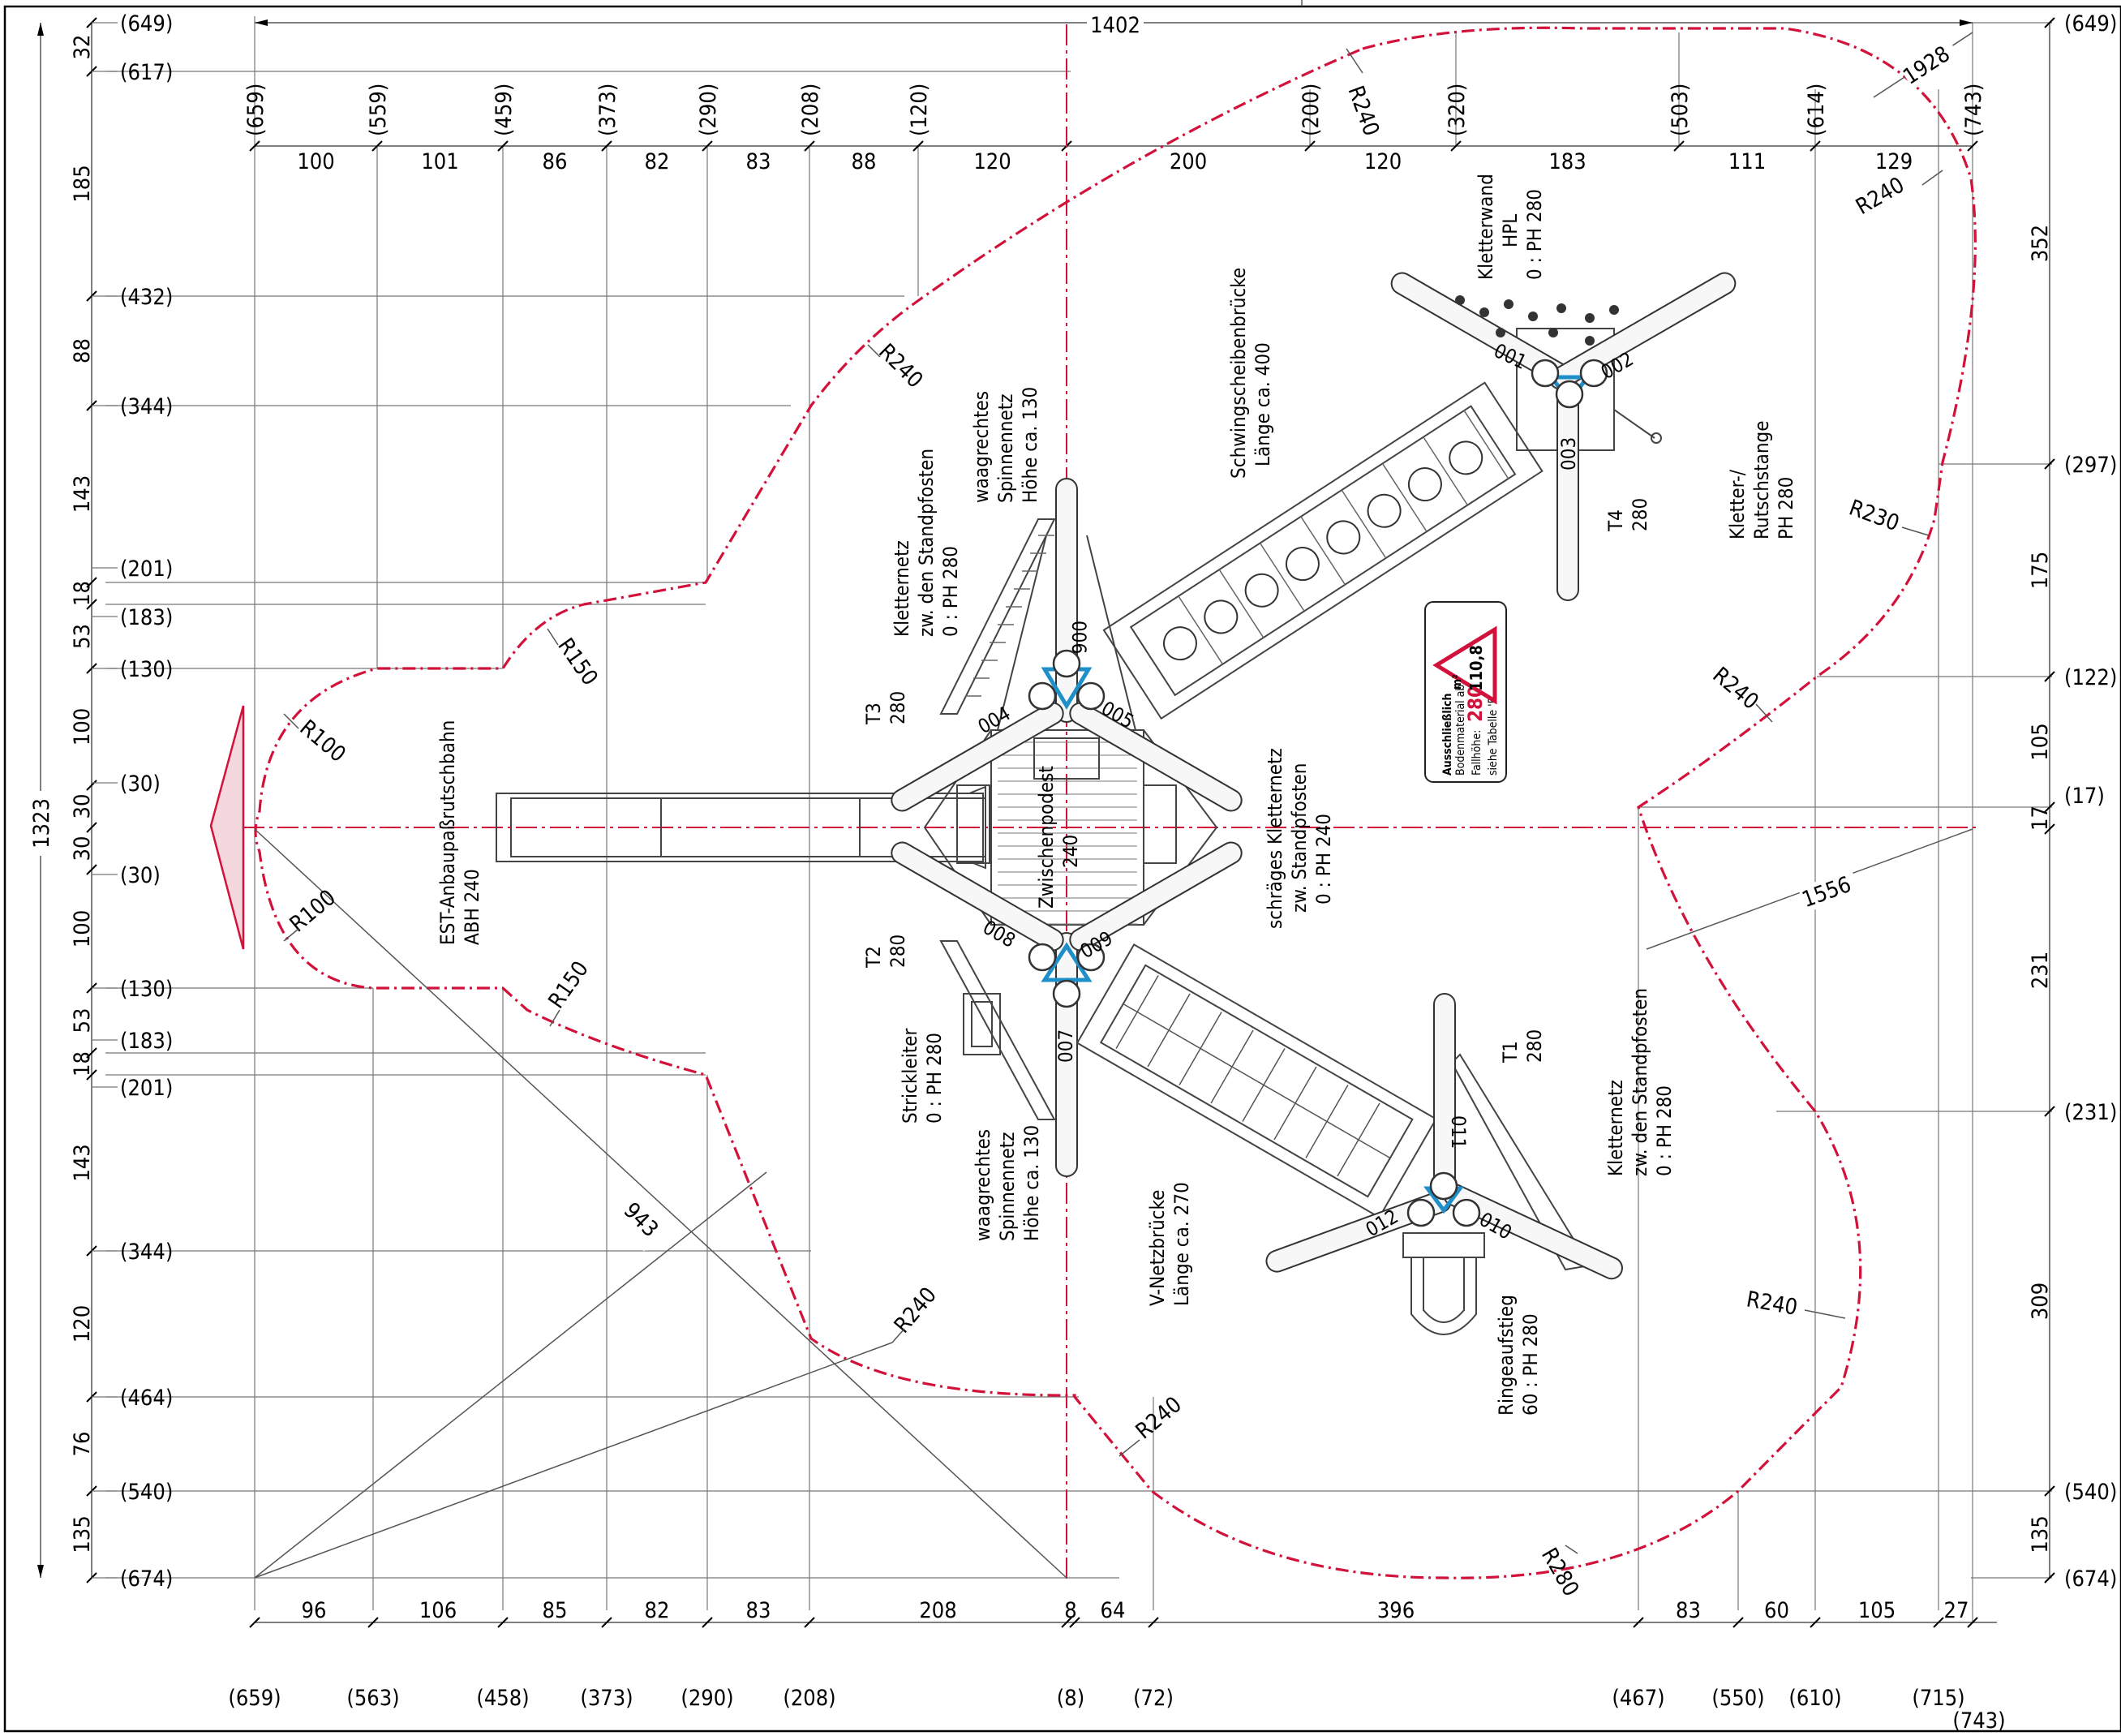  I want to click on badge-line-2: Bodenmaterial ab, so click(1460, 730).